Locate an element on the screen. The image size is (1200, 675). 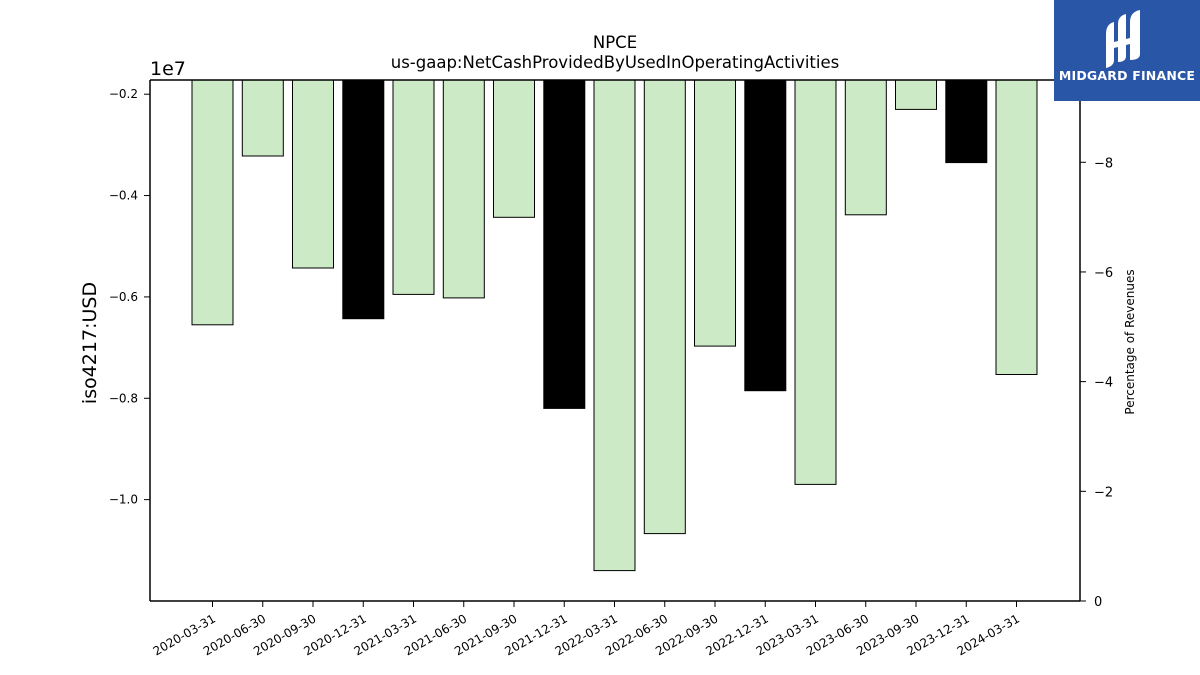
chart-title: NPCE is located at coordinates (615, 42).